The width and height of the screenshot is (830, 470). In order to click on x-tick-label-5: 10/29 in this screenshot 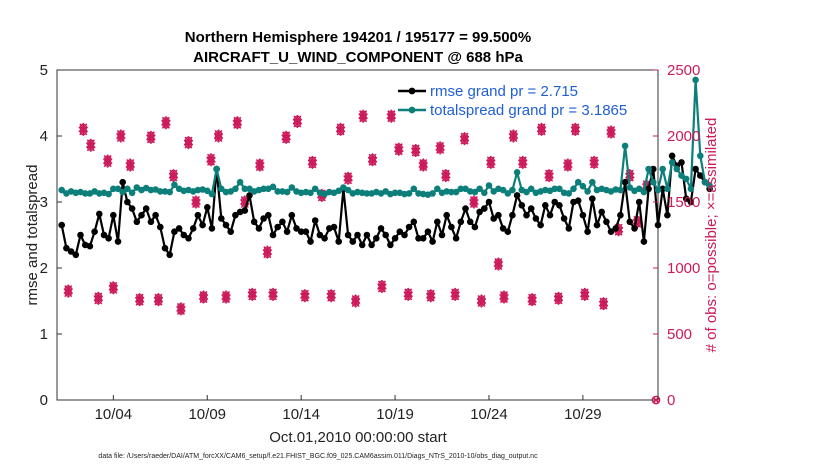, I will do `click(583, 414)`.